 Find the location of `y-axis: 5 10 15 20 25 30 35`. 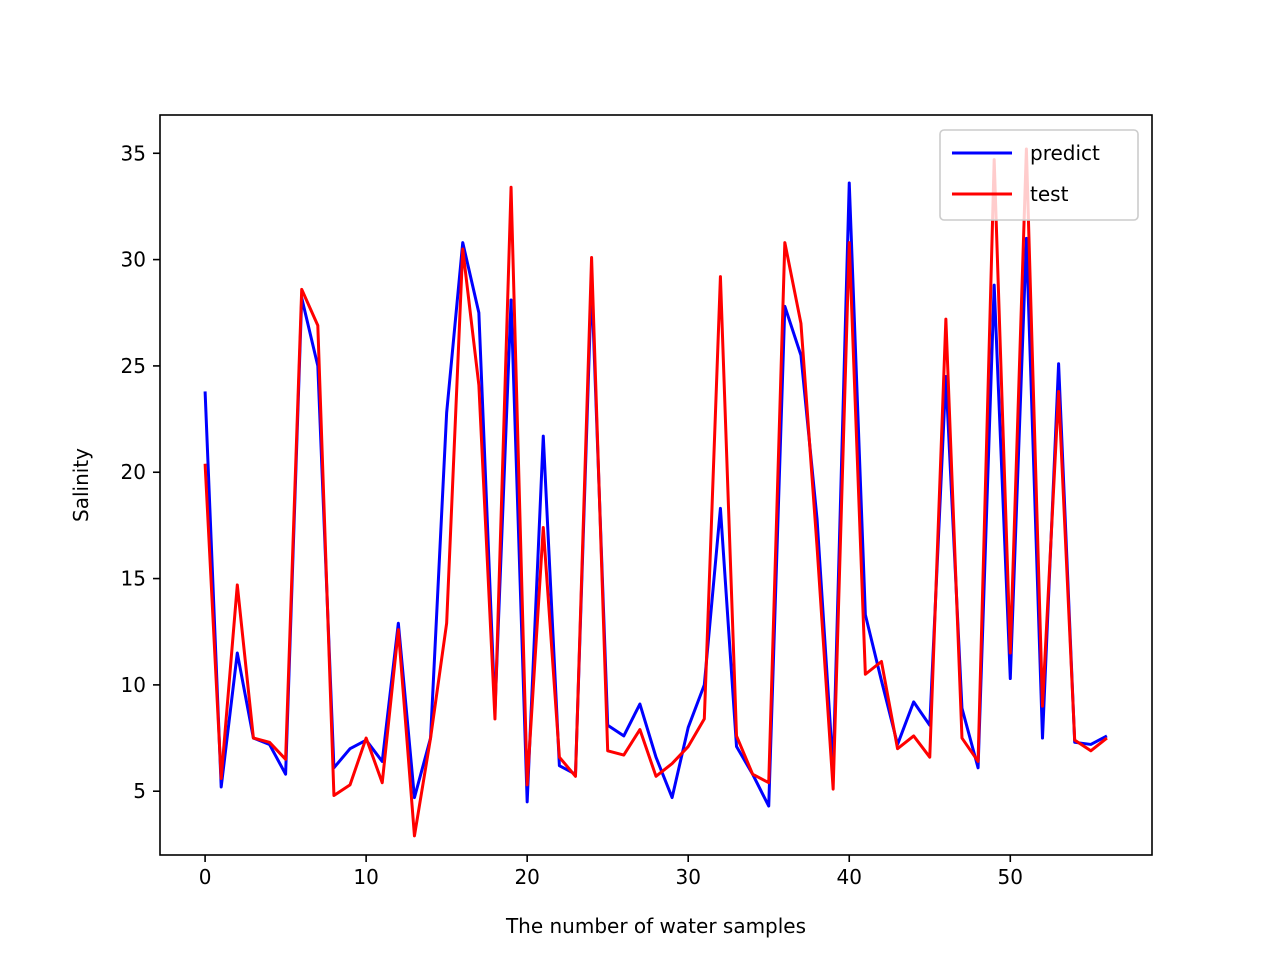

y-axis: 5 10 15 20 25 30 35 is located at coordinates (140, 472).